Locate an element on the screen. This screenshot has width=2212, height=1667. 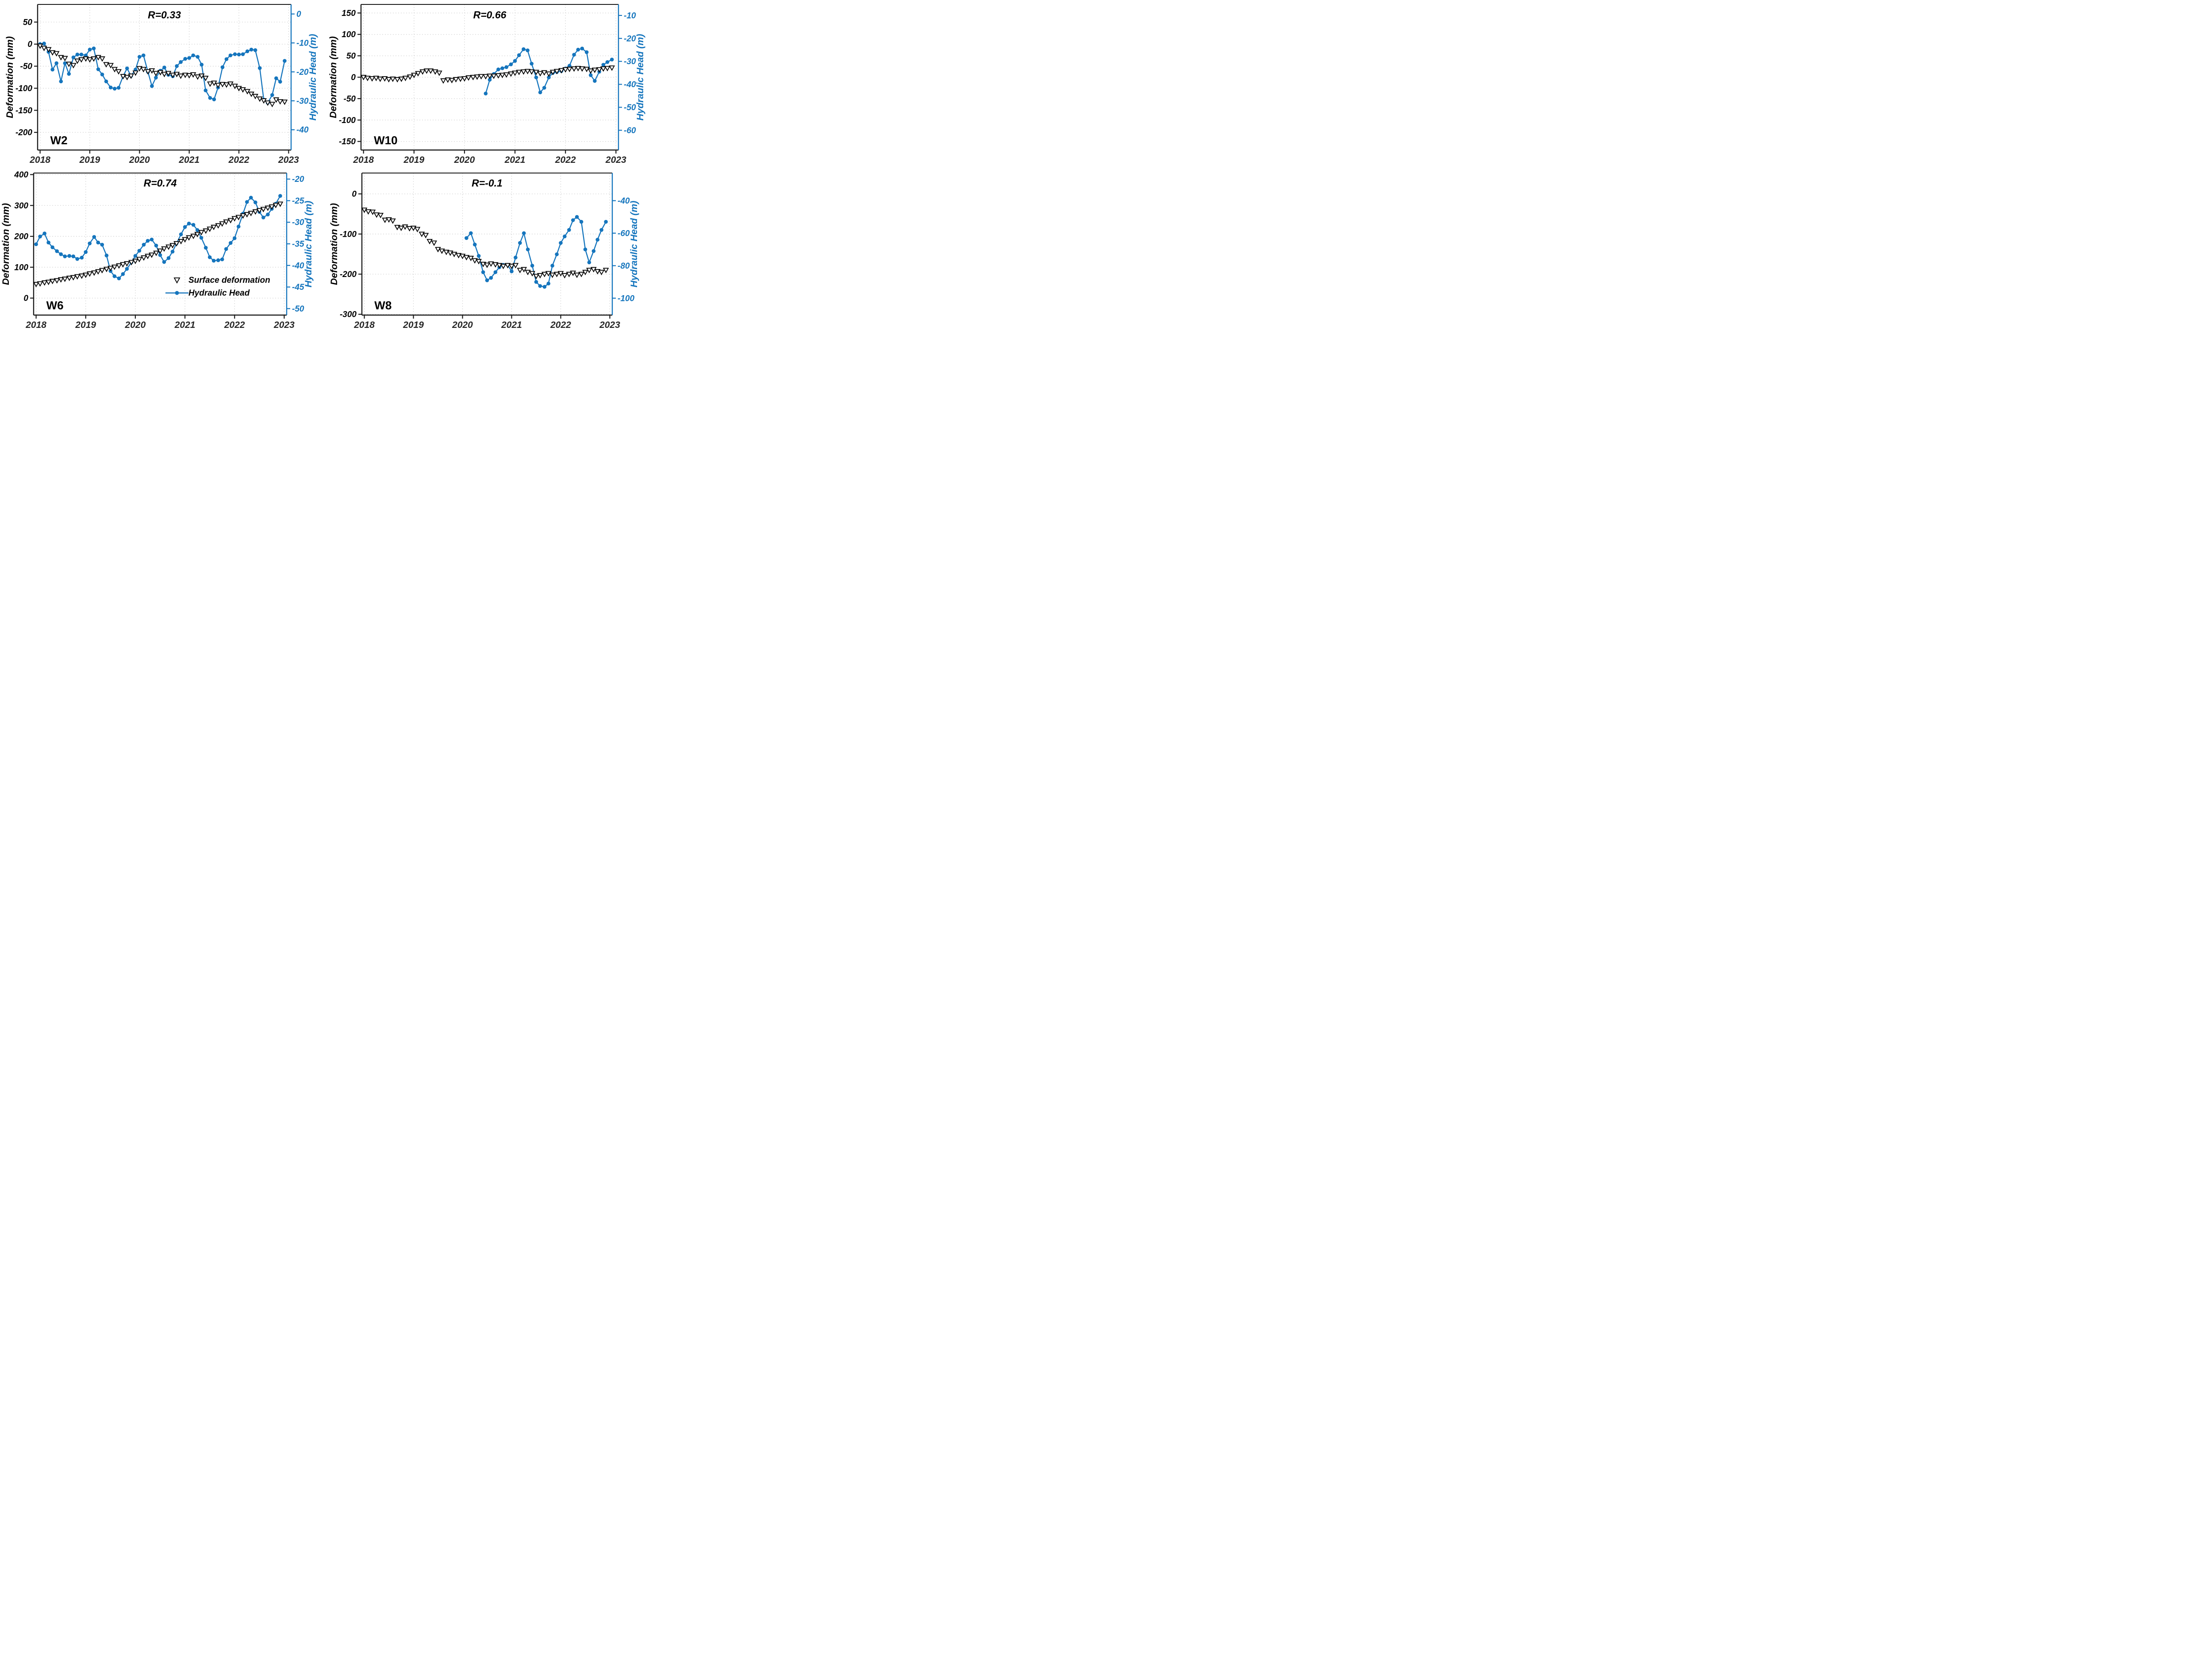
right-tick-label: -20 is located at coordinates (298, 179).